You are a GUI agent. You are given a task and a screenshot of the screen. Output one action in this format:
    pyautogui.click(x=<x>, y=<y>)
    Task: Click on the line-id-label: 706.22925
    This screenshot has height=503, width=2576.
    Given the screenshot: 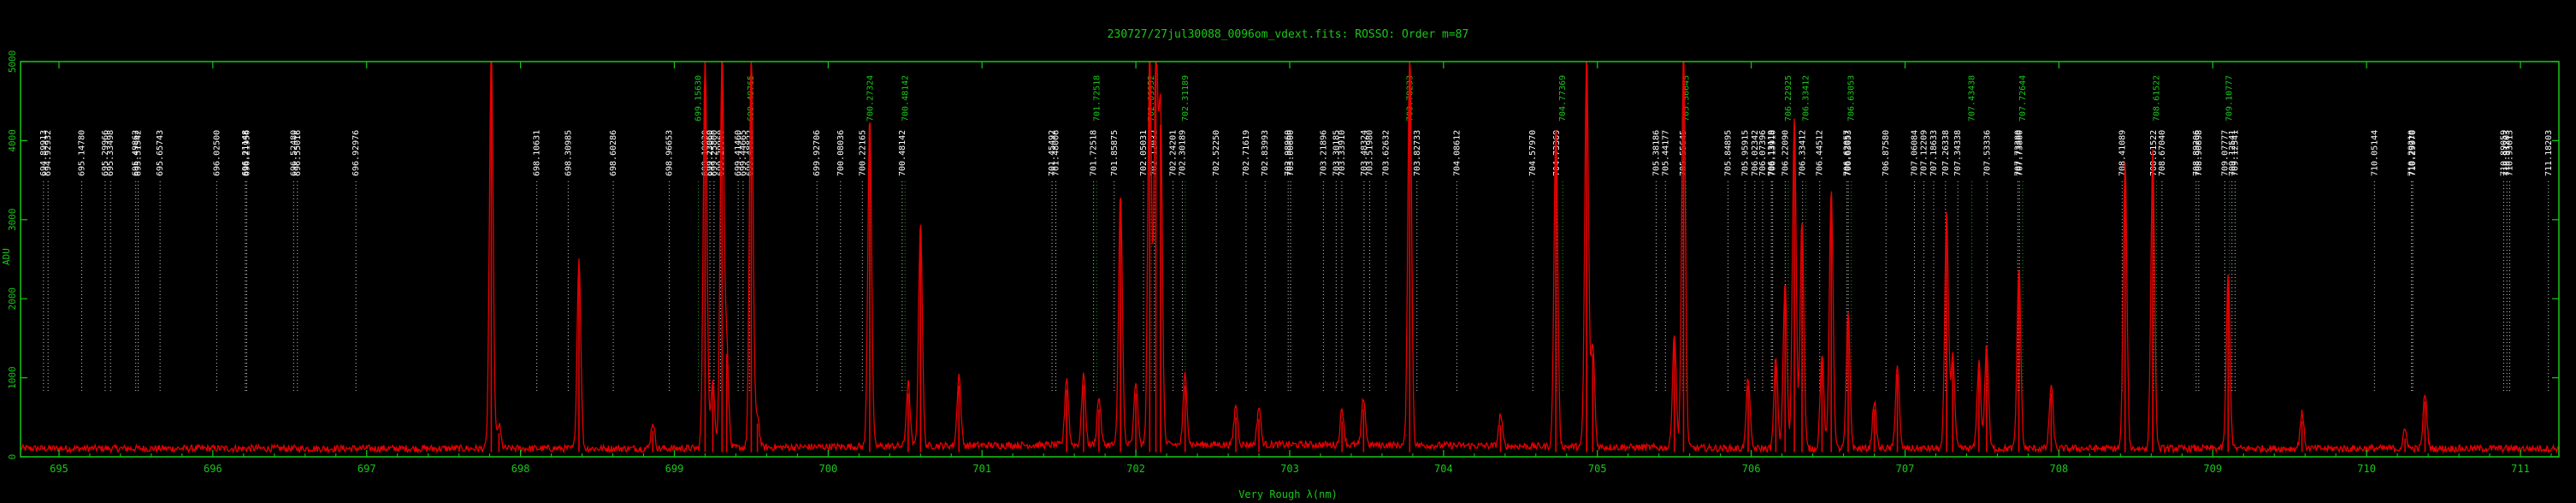 What is the action you would take?
    pyautogui.click(x=1788, y=98)
    